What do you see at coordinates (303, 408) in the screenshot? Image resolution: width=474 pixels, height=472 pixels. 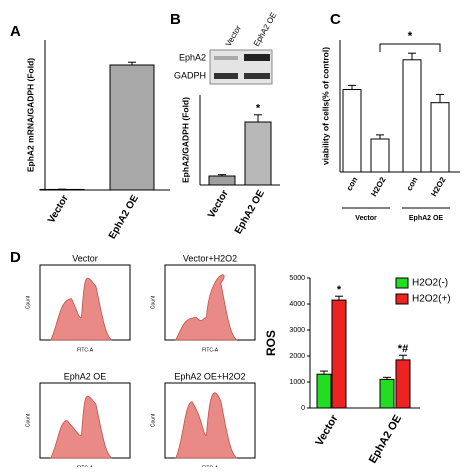 I see `y-tick-label: 0` at bounding box center [303, 408].